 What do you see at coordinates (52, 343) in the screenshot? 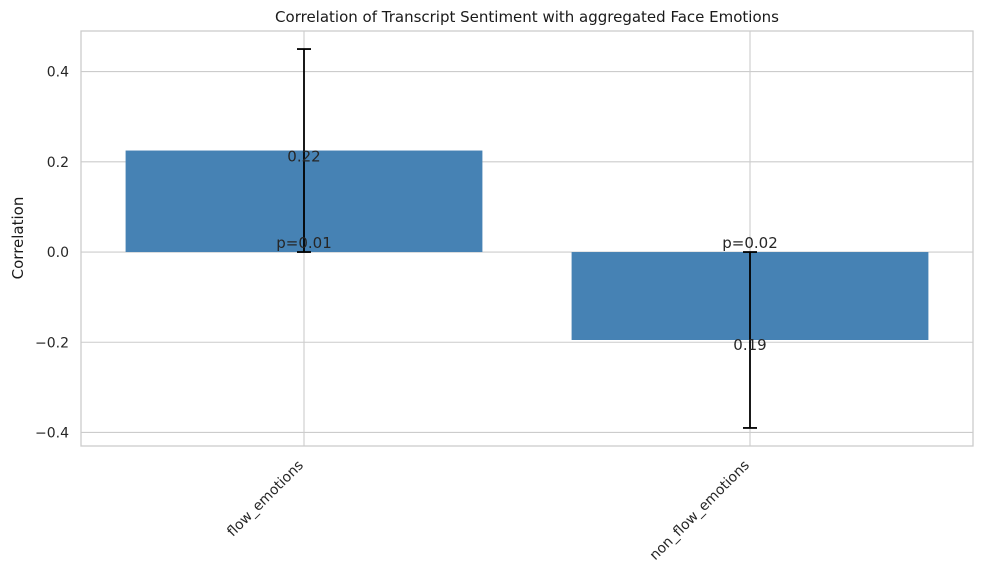
I see `y-tick-label: −0.2` at bounding box center [52, 343].